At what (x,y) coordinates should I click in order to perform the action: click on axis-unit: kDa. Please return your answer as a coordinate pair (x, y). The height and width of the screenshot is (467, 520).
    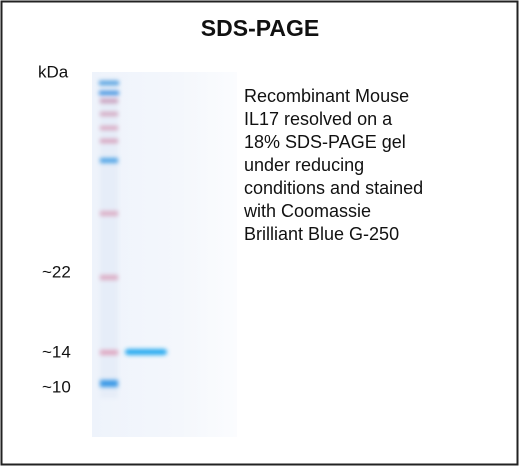
    Looking at the image, I should click on (53, 71).